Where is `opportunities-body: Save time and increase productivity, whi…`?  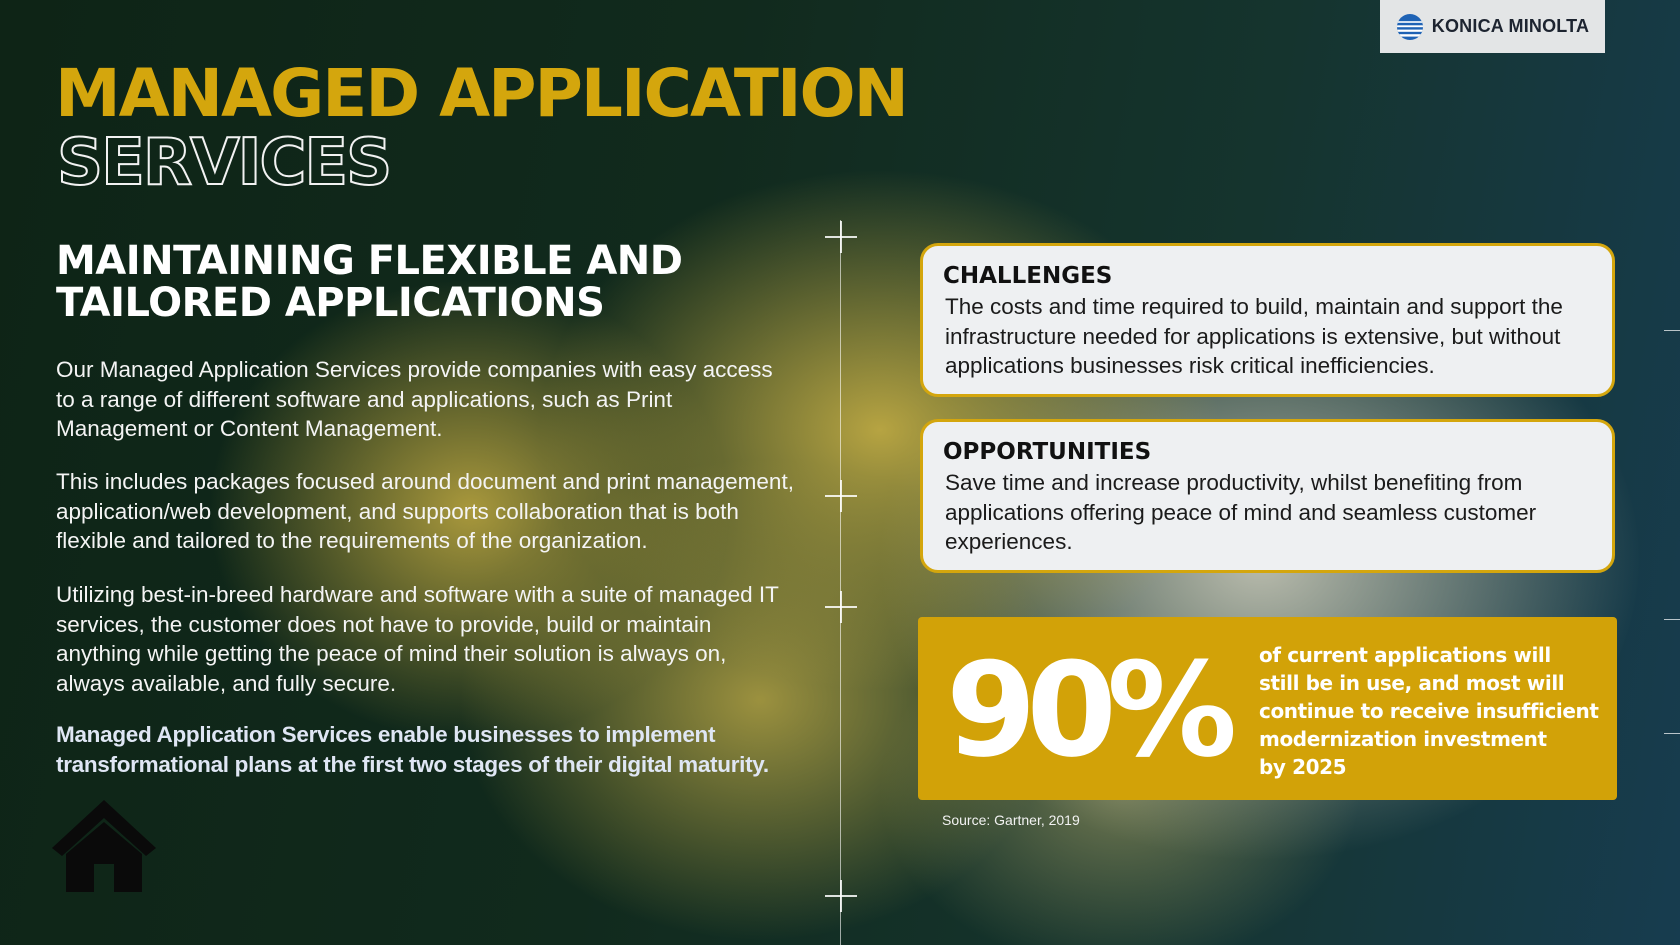
opportunities-body: Save time and increase productivity, whi… is located at coordinates (1241, 512).